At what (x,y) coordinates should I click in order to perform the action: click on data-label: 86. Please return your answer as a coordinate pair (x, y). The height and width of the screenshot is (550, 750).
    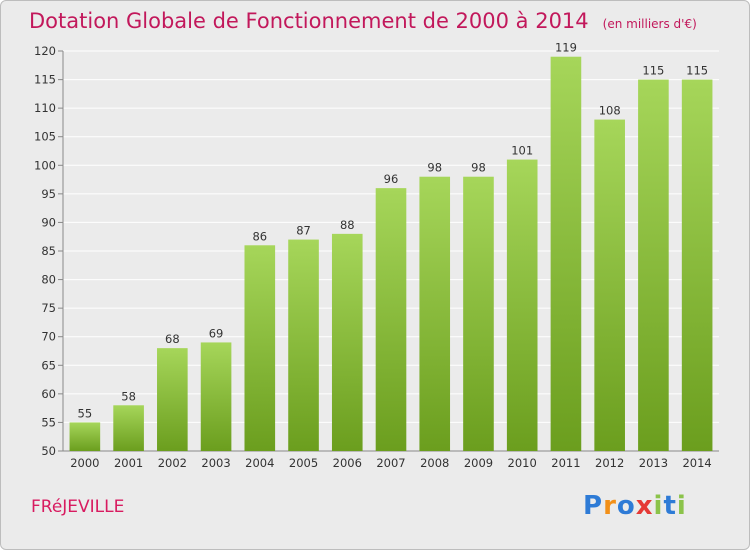
    Looking at the image, I should click on (259, 236).